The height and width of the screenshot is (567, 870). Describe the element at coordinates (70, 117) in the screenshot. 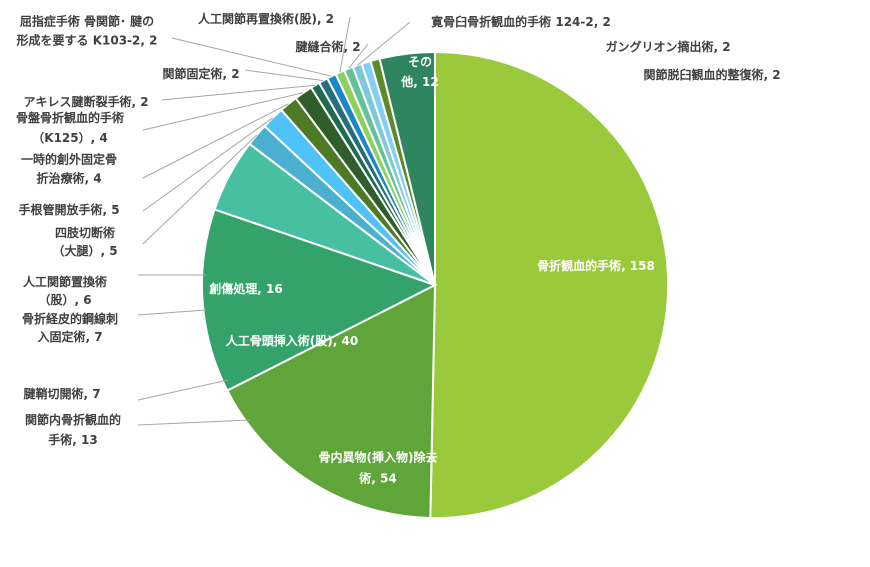

I see `data-label: 骨盤骨折観血的手術` at that location.